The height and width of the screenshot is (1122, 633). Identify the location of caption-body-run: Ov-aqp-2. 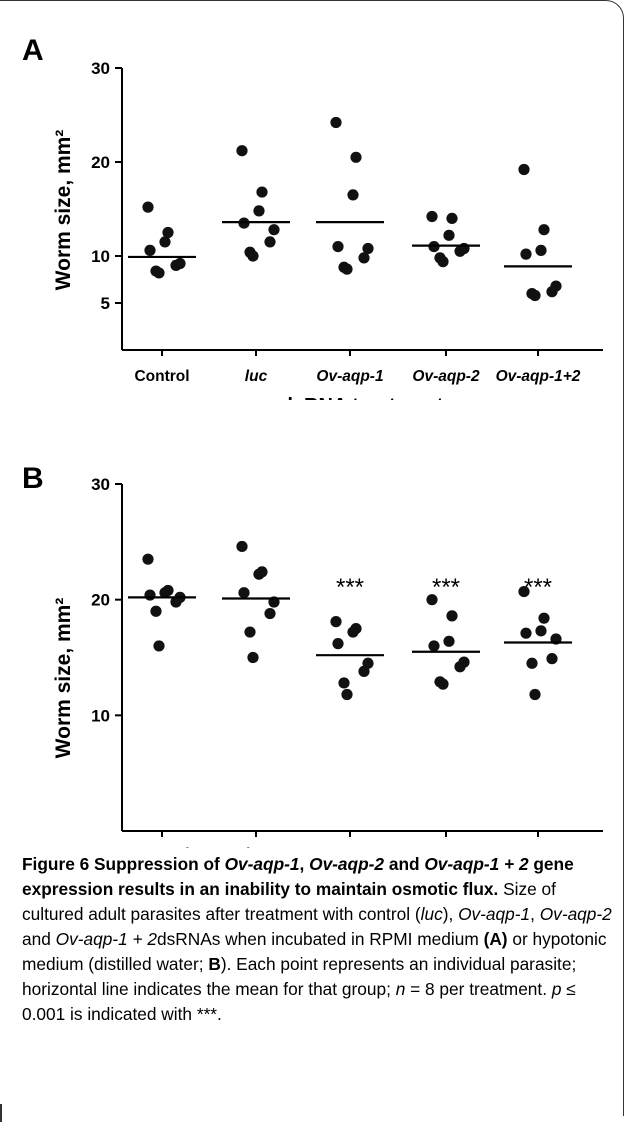
(575, 914).